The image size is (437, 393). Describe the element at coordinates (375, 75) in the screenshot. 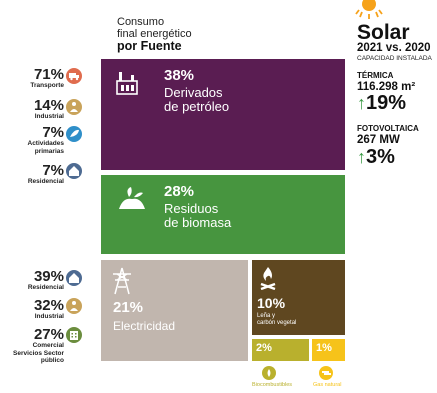

I see `termica-heading: TÉRMICA` at that location.